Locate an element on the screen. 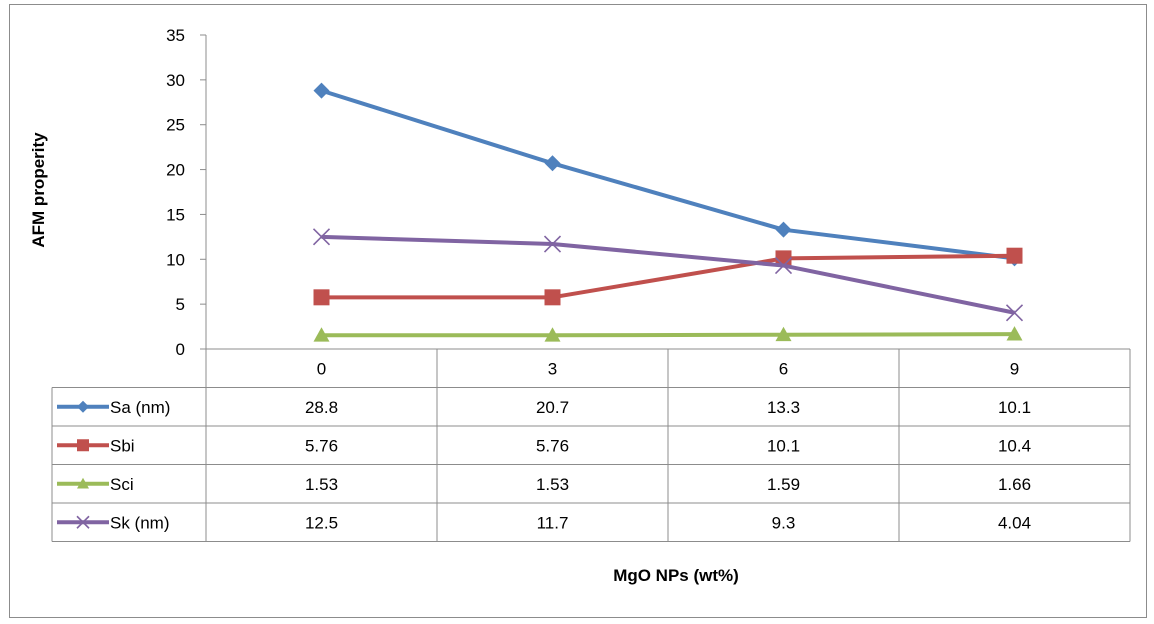 This screenshot has width=1154, height=624. table-cell: 11.7 is located at coordinates (553, 522).